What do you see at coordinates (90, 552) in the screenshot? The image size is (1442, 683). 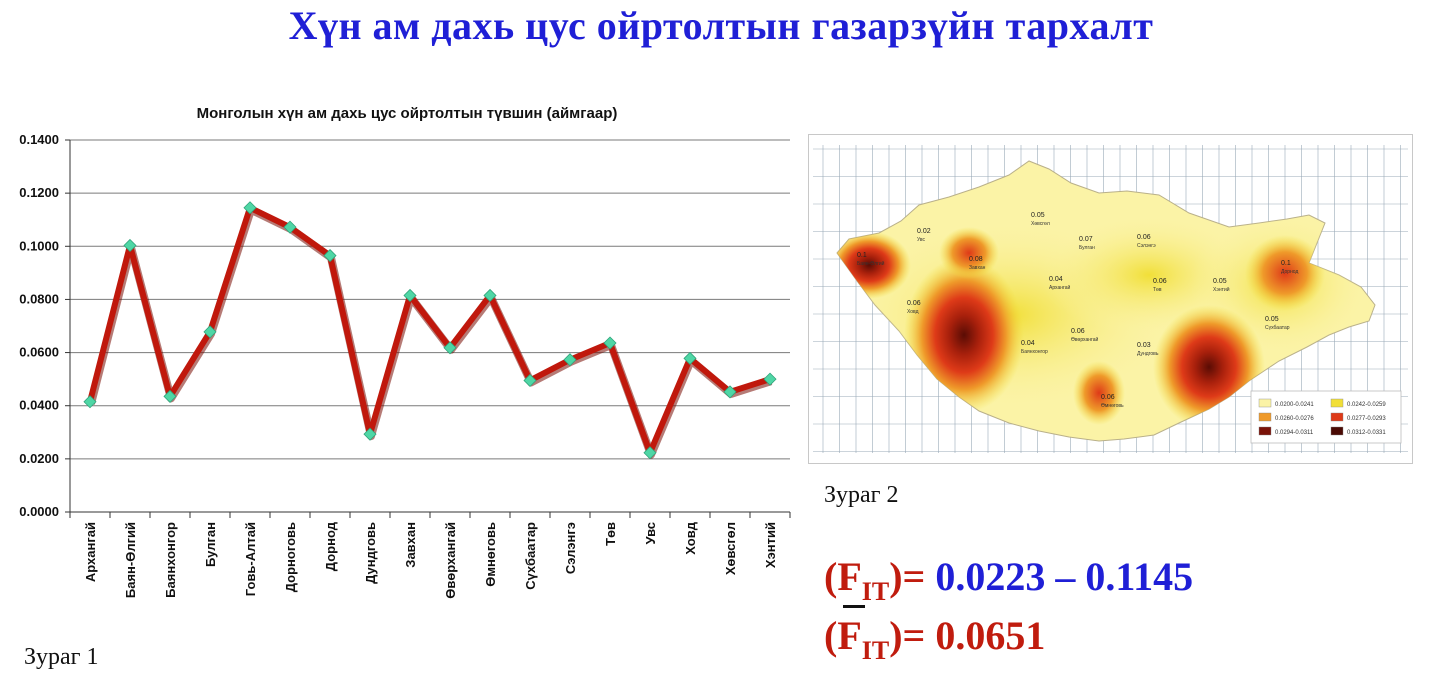 I see `x-tick-label: Архангай` at bounding box center [90, 552].